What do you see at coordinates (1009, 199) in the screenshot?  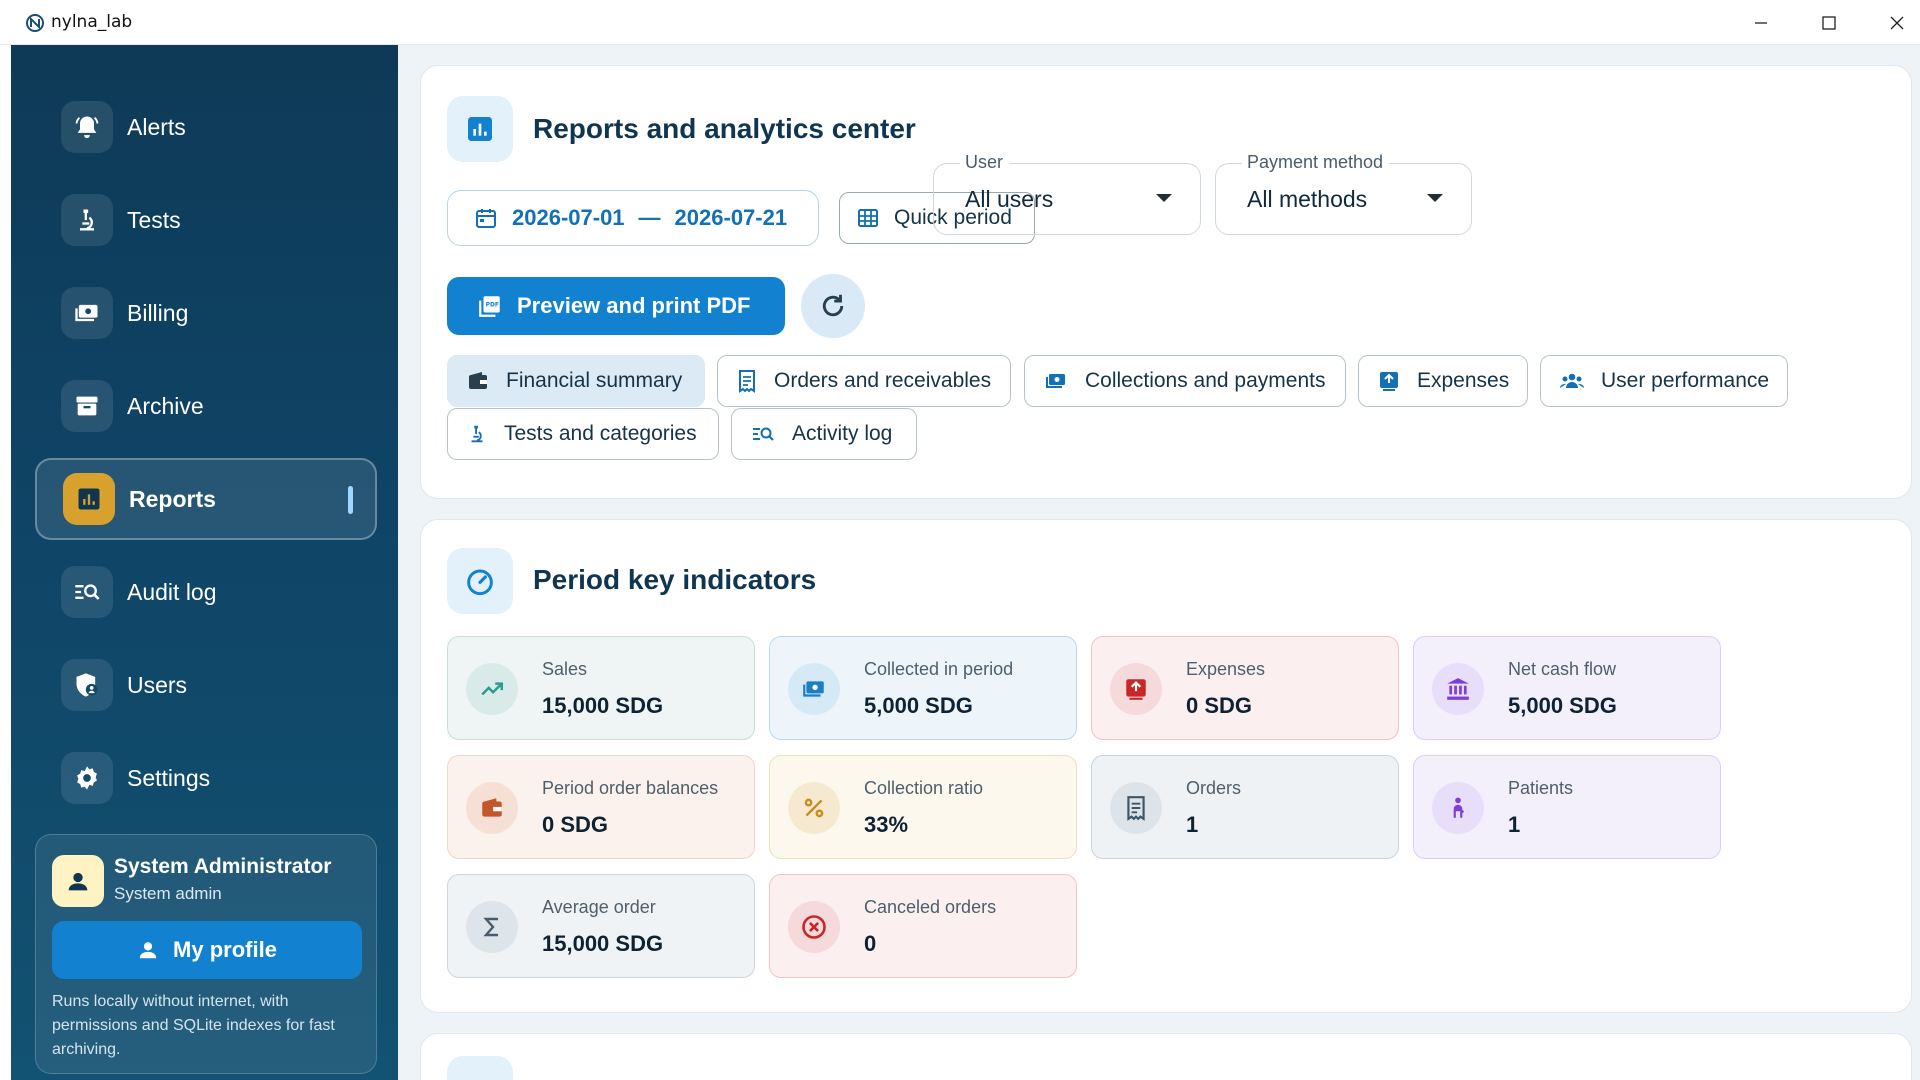 I see `user-select-value: All users` at bounding box center [1009, 199].